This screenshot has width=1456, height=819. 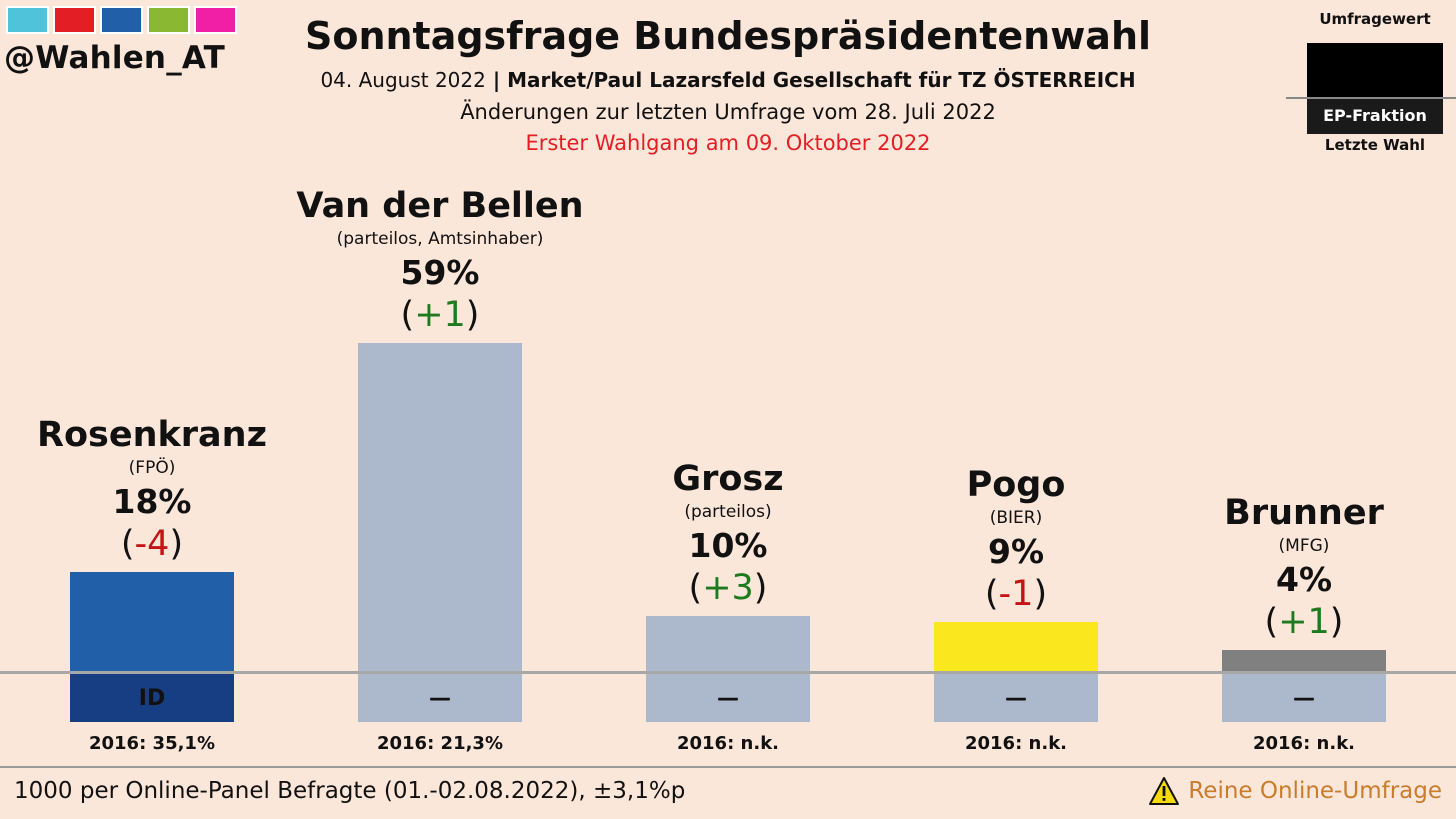 I want to click on candidate-label: Pogo (BIER) 9% (-1), so click(x=1016, y=540).